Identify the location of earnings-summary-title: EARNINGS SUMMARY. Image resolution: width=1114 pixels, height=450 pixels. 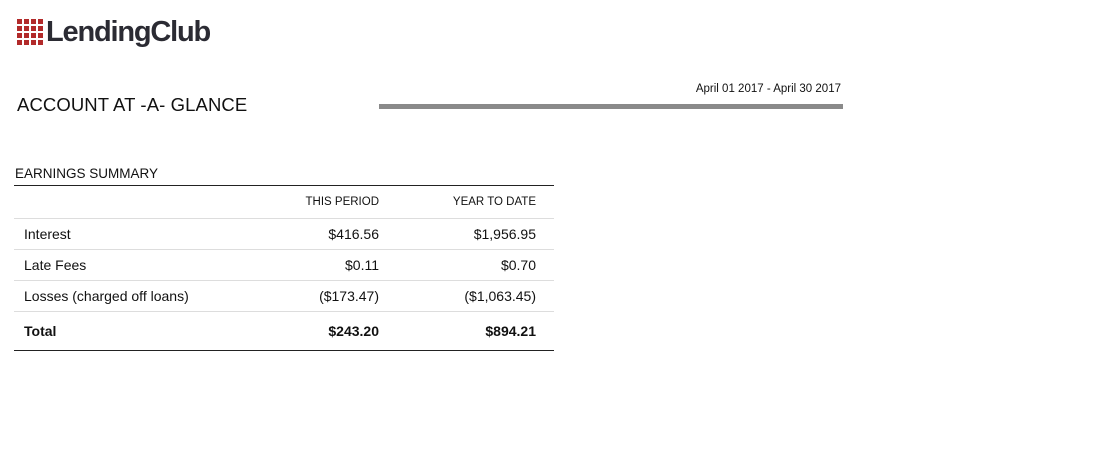
(87, 173).